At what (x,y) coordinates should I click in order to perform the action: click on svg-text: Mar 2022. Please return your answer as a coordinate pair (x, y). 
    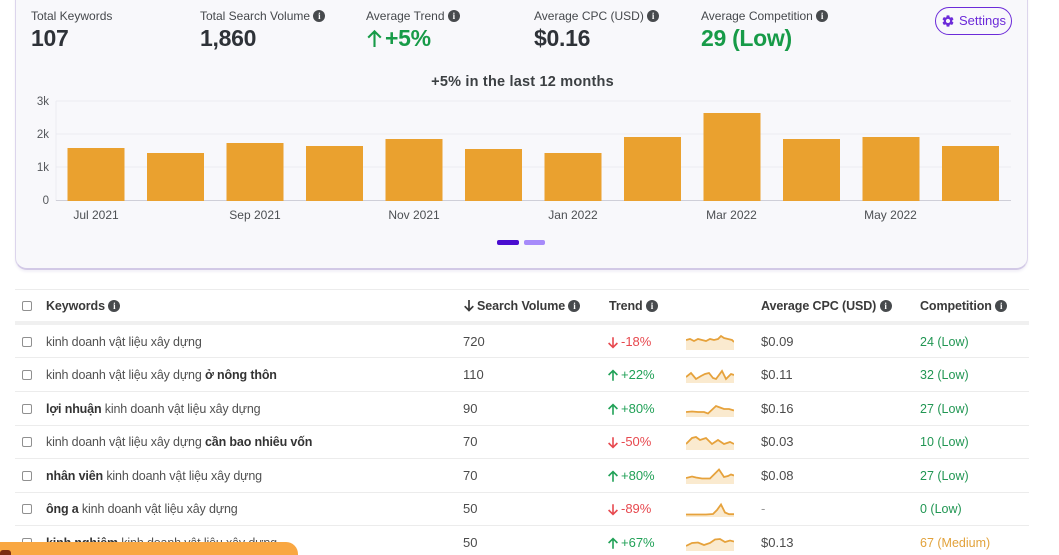
    Looking at the image, I should click on (731, 215).